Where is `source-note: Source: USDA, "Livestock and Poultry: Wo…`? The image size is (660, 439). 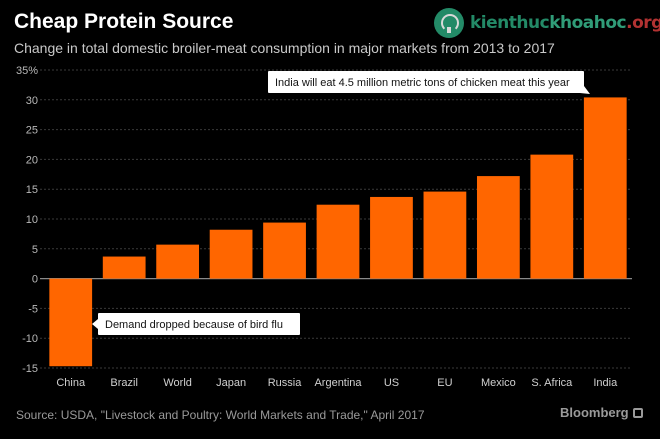 source-note: Source: USDA, "Livestock and Poultry: Wo… is located at coordinates (220, 415).